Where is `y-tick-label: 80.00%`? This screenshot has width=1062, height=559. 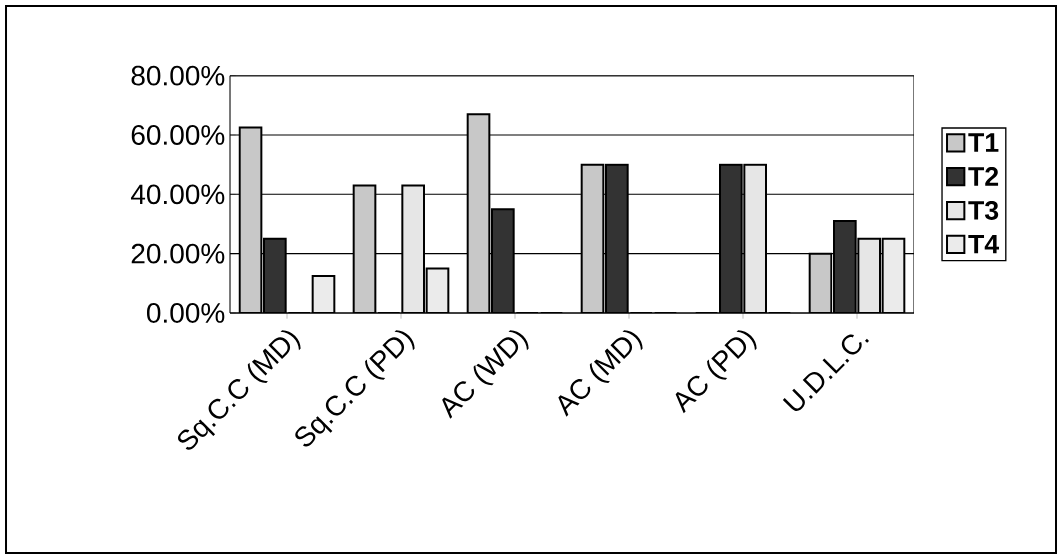 y-tick-label: 80.00% is located at coordinates (178, 75).